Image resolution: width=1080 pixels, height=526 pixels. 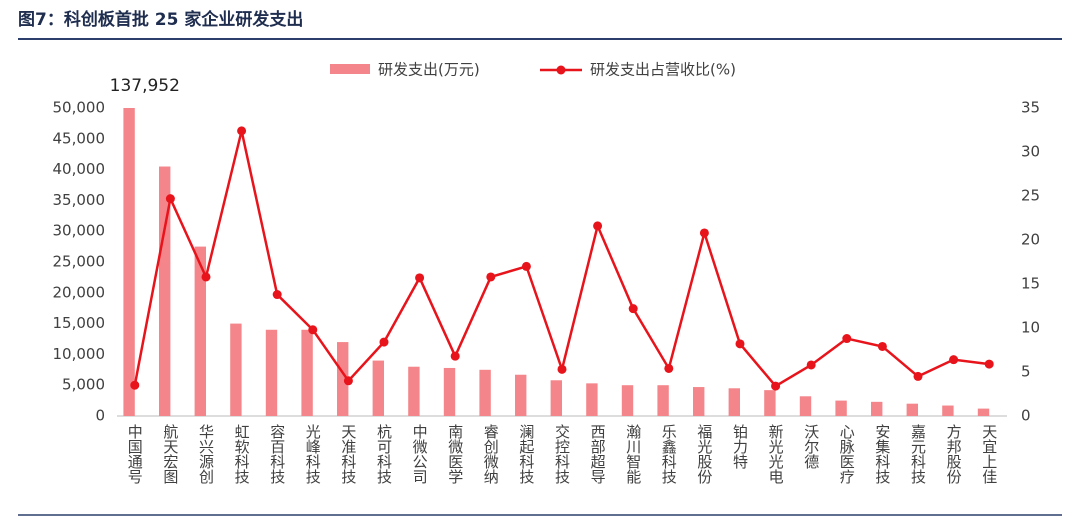 I want to click on x-tick-label: 容百科技, so click(x=277, y=454).